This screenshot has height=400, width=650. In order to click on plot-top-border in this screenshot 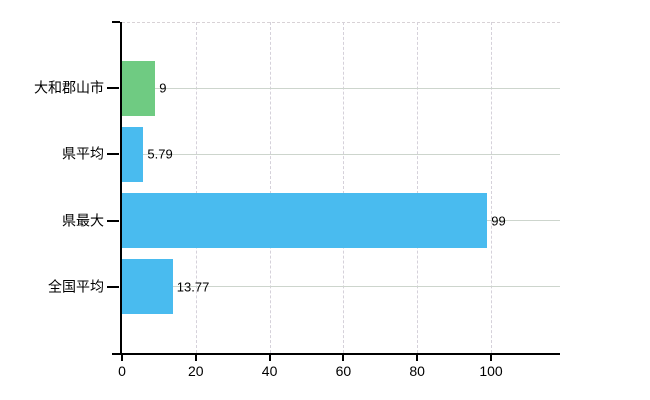, I will do `click(341, 22)`.